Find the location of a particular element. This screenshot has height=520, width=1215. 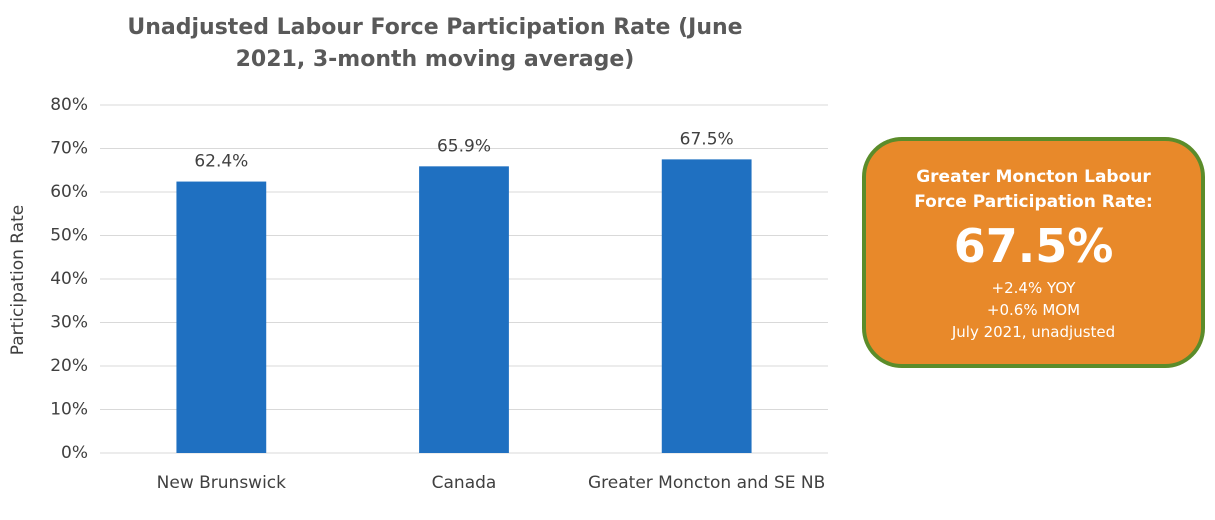

data-label: 67.5% is located at coordinates (707, 139).